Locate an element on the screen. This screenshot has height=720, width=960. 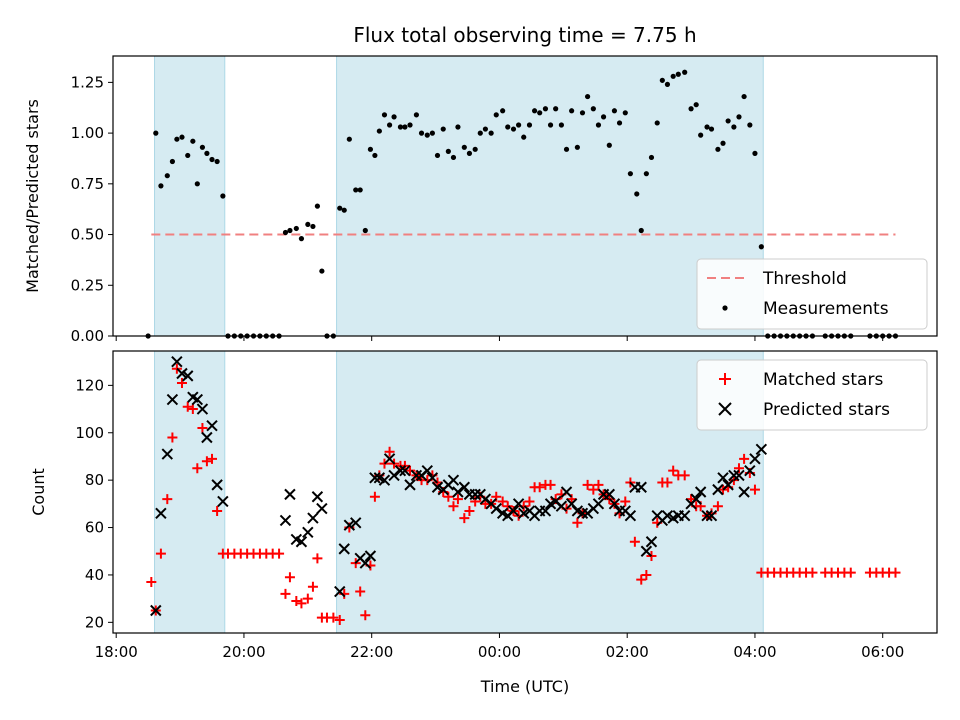
x-tick-label: 18:00 is located at coordinates (116, 652).